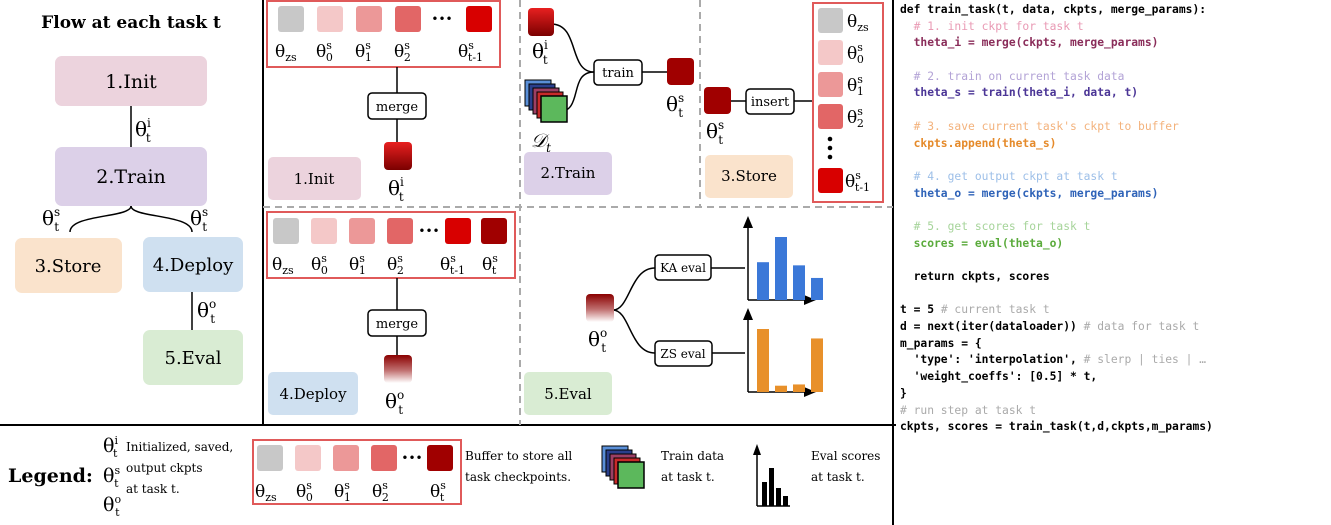 The width and height of the screenshot is (1331, 525). I want to click on legend-label-1: θs 1, so click(342, 491).